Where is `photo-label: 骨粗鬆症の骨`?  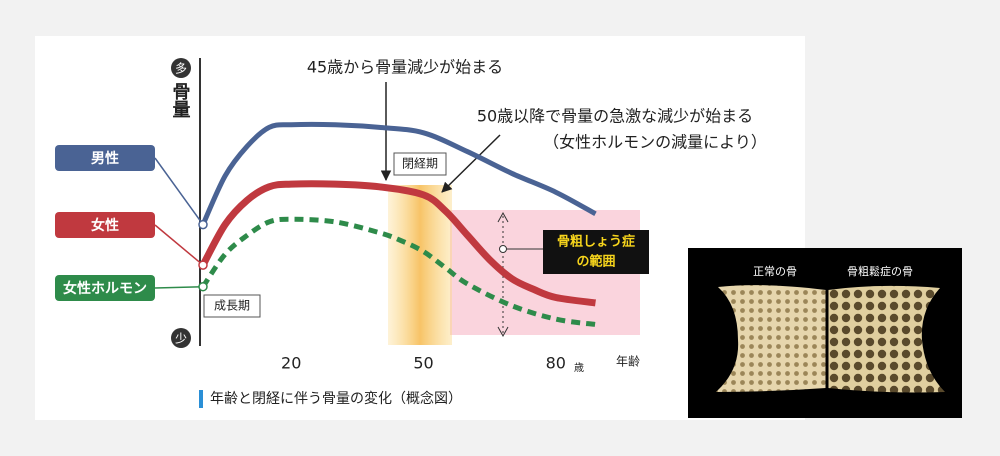
photo-label: 骨粗鬆症の骨 is located at coordinates (880, 271).